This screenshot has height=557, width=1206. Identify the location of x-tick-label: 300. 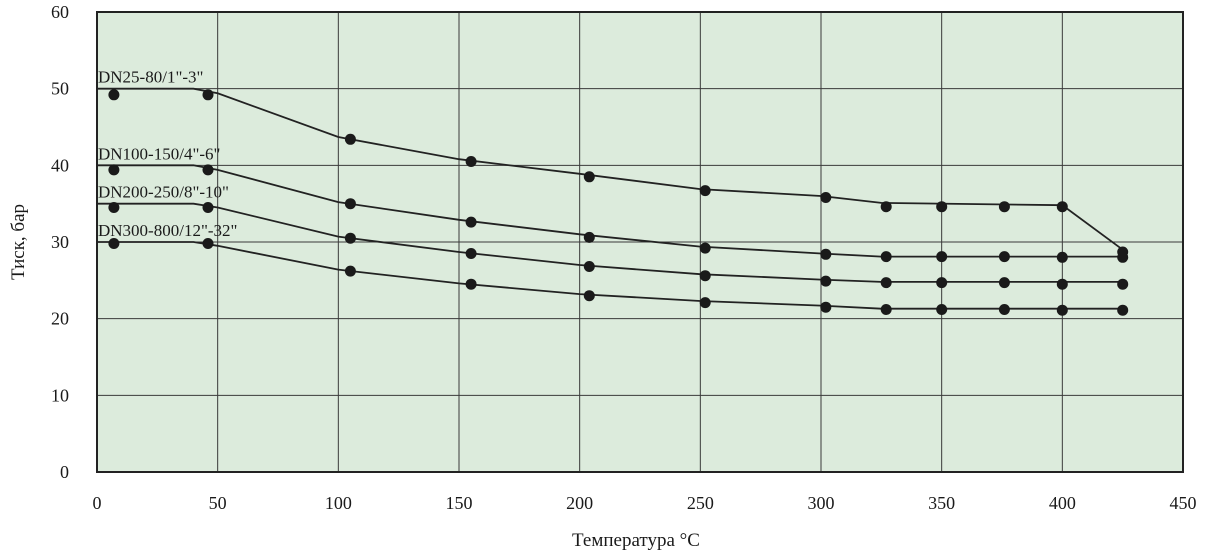
(821, 503).